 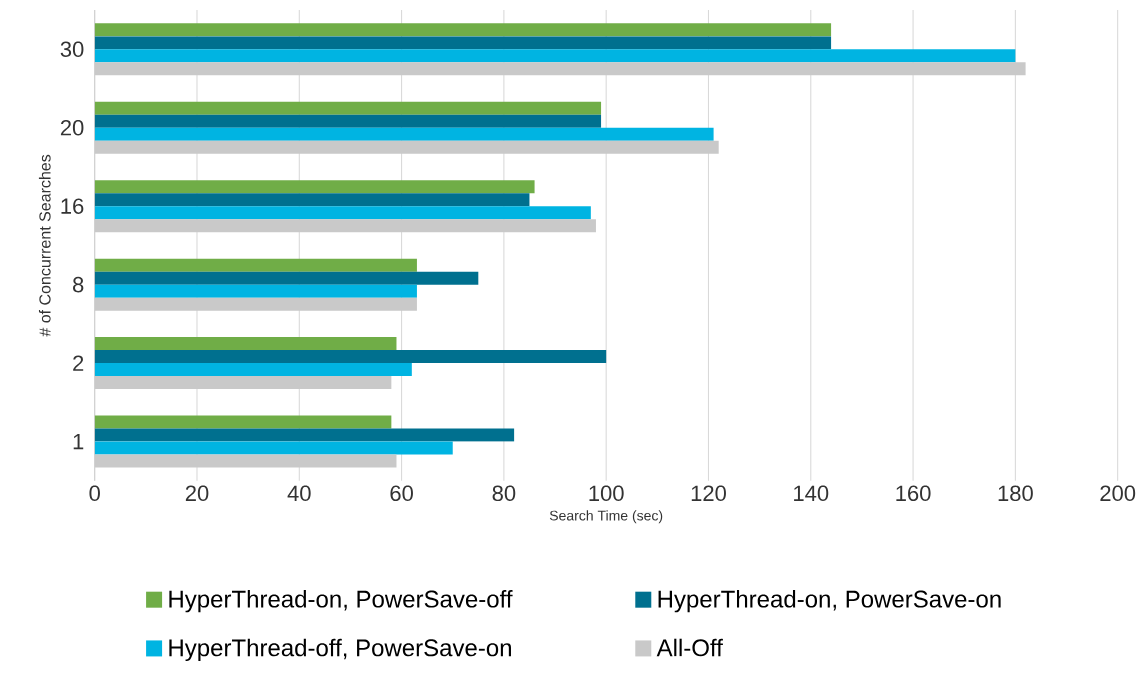 I want to click on legend-label: HyperThread-on, PowerSave-off, so click(x=341, y=601).